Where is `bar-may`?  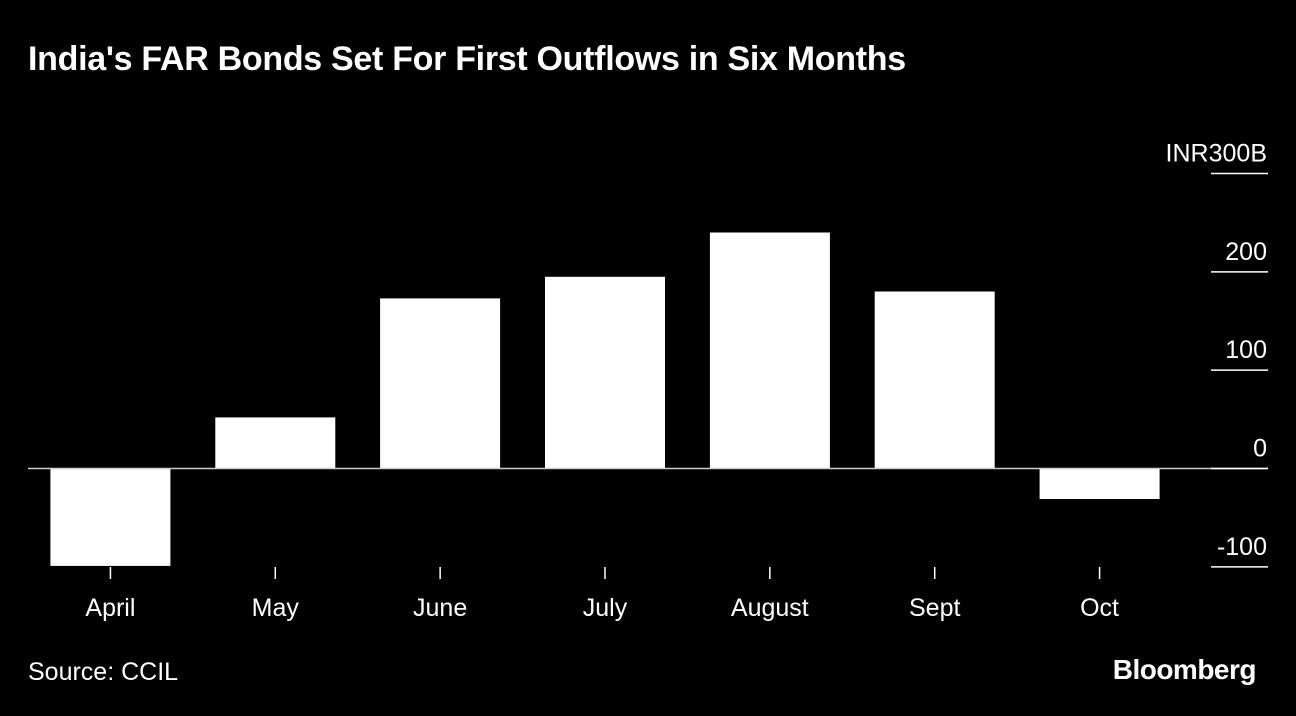 bar-may is located at coordinates (275, 443).